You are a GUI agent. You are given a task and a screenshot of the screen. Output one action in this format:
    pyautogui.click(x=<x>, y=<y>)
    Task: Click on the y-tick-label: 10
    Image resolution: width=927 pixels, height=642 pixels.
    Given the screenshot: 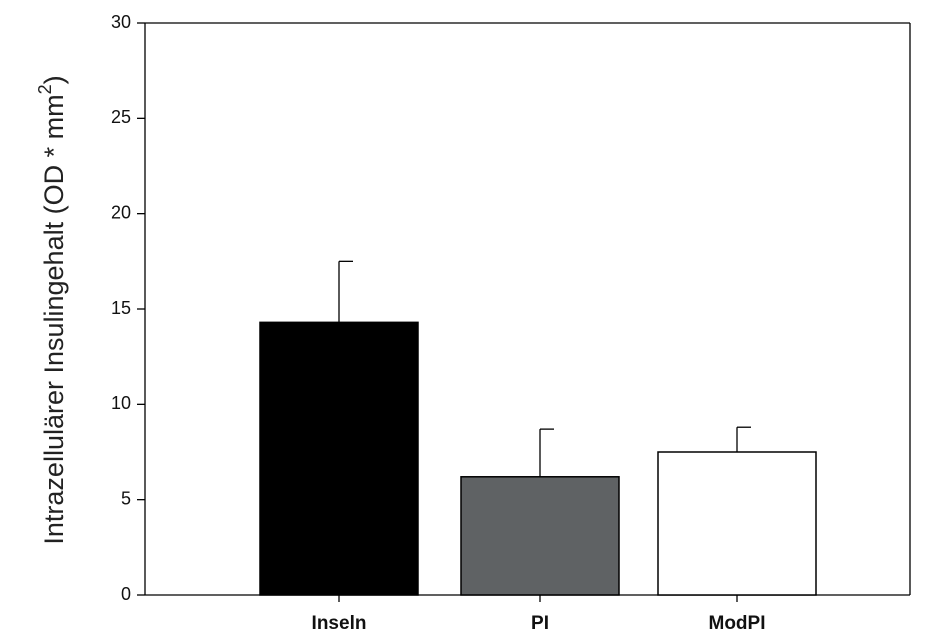 What is the action you would take?
    pyautogui.click(x=121, y=403)
    